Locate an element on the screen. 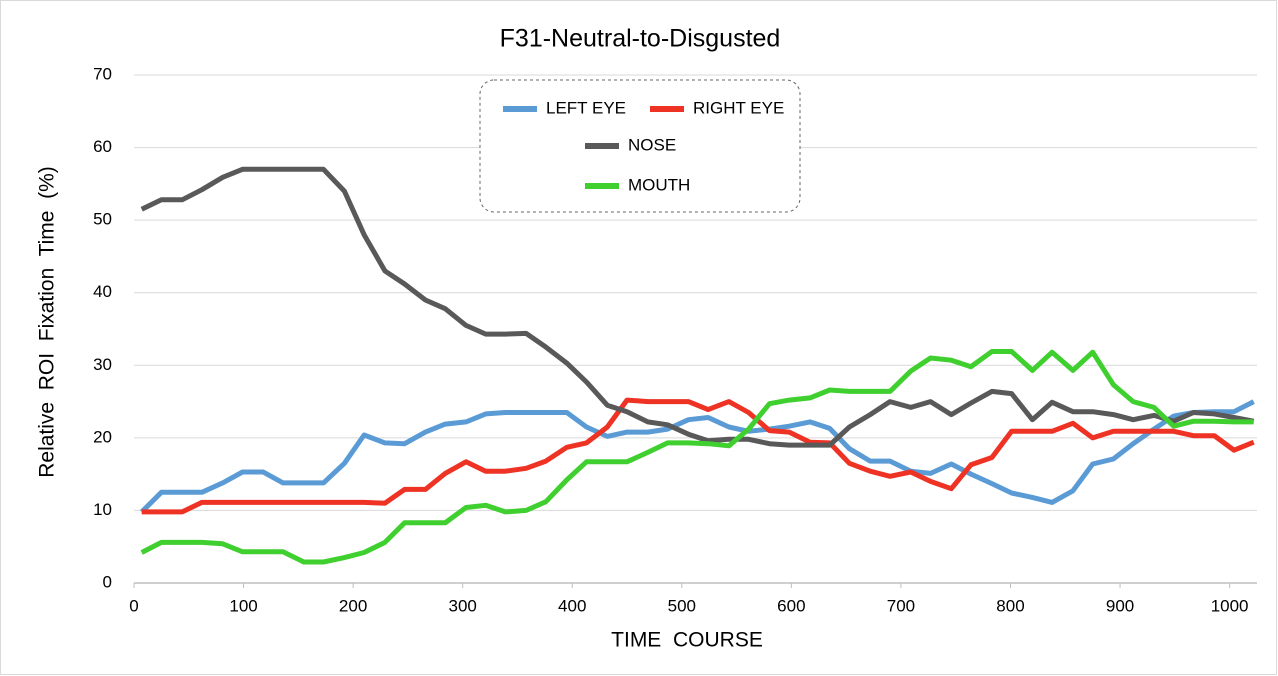 The width and height of the screenshot is (1278, 676). y-tick-label: 0 is located at coordinates (107, 581).